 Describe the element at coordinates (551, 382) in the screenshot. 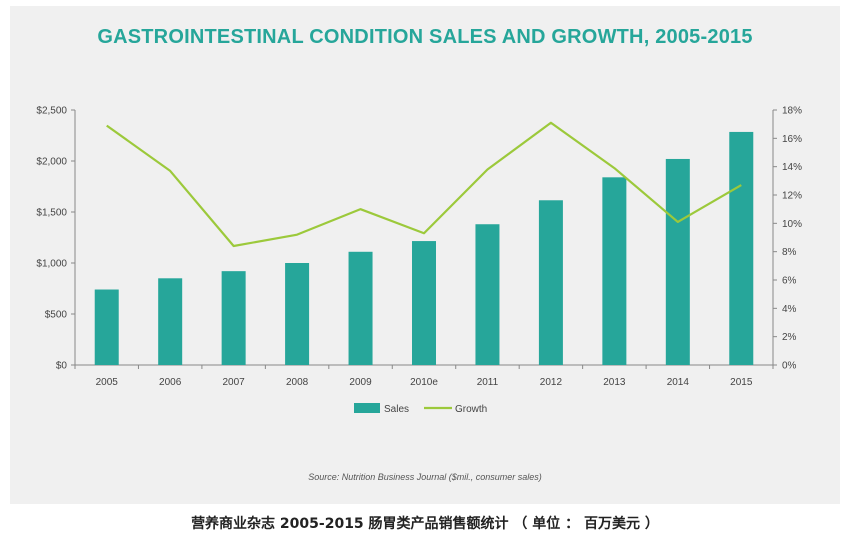

I see `x-tick-label: 2012` at that location.